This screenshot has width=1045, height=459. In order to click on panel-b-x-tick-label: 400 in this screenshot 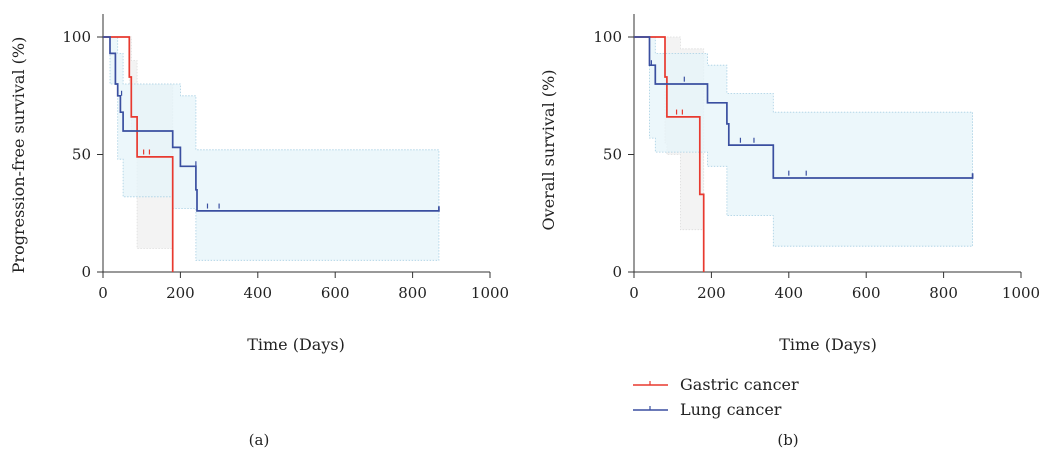, I will do `click(788, 293)`.